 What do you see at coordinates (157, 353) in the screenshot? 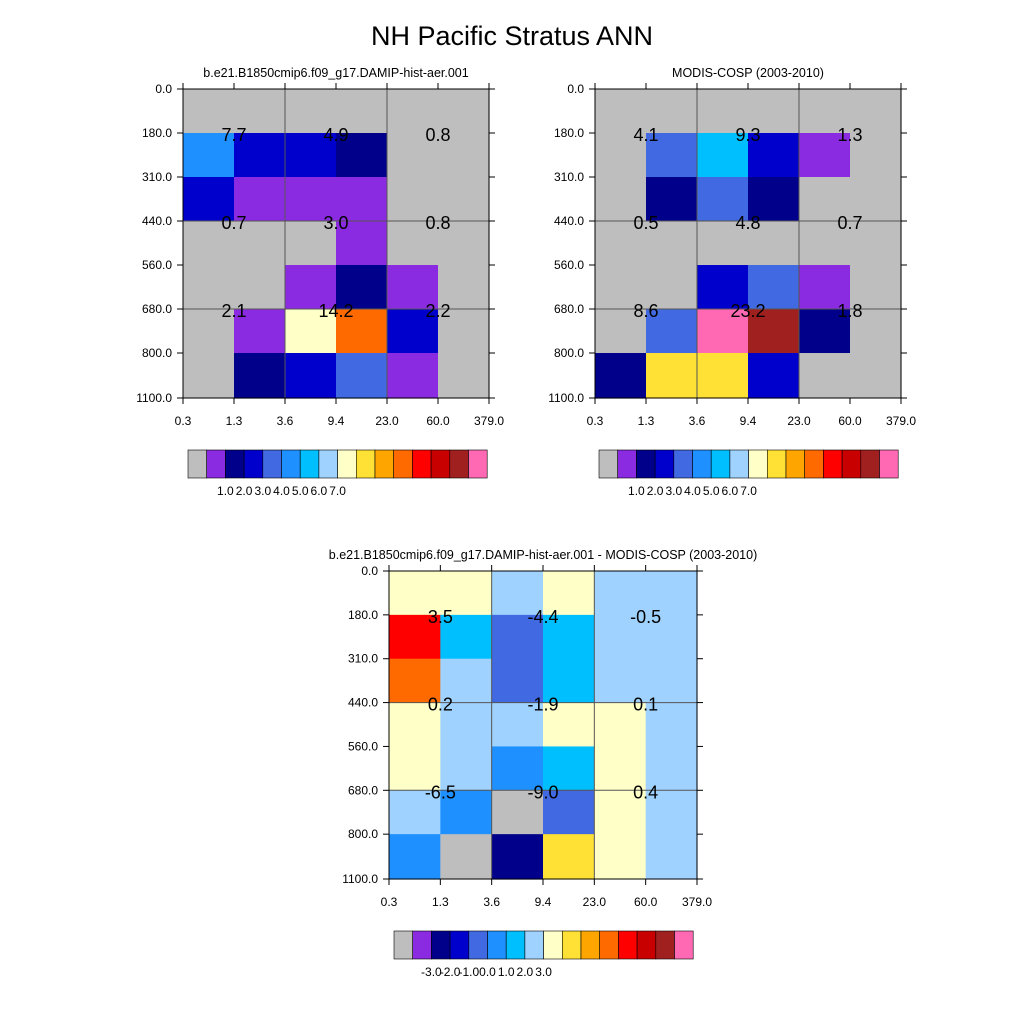
I see `y-tick-label: 800.0` at bounding box center [157, 353].